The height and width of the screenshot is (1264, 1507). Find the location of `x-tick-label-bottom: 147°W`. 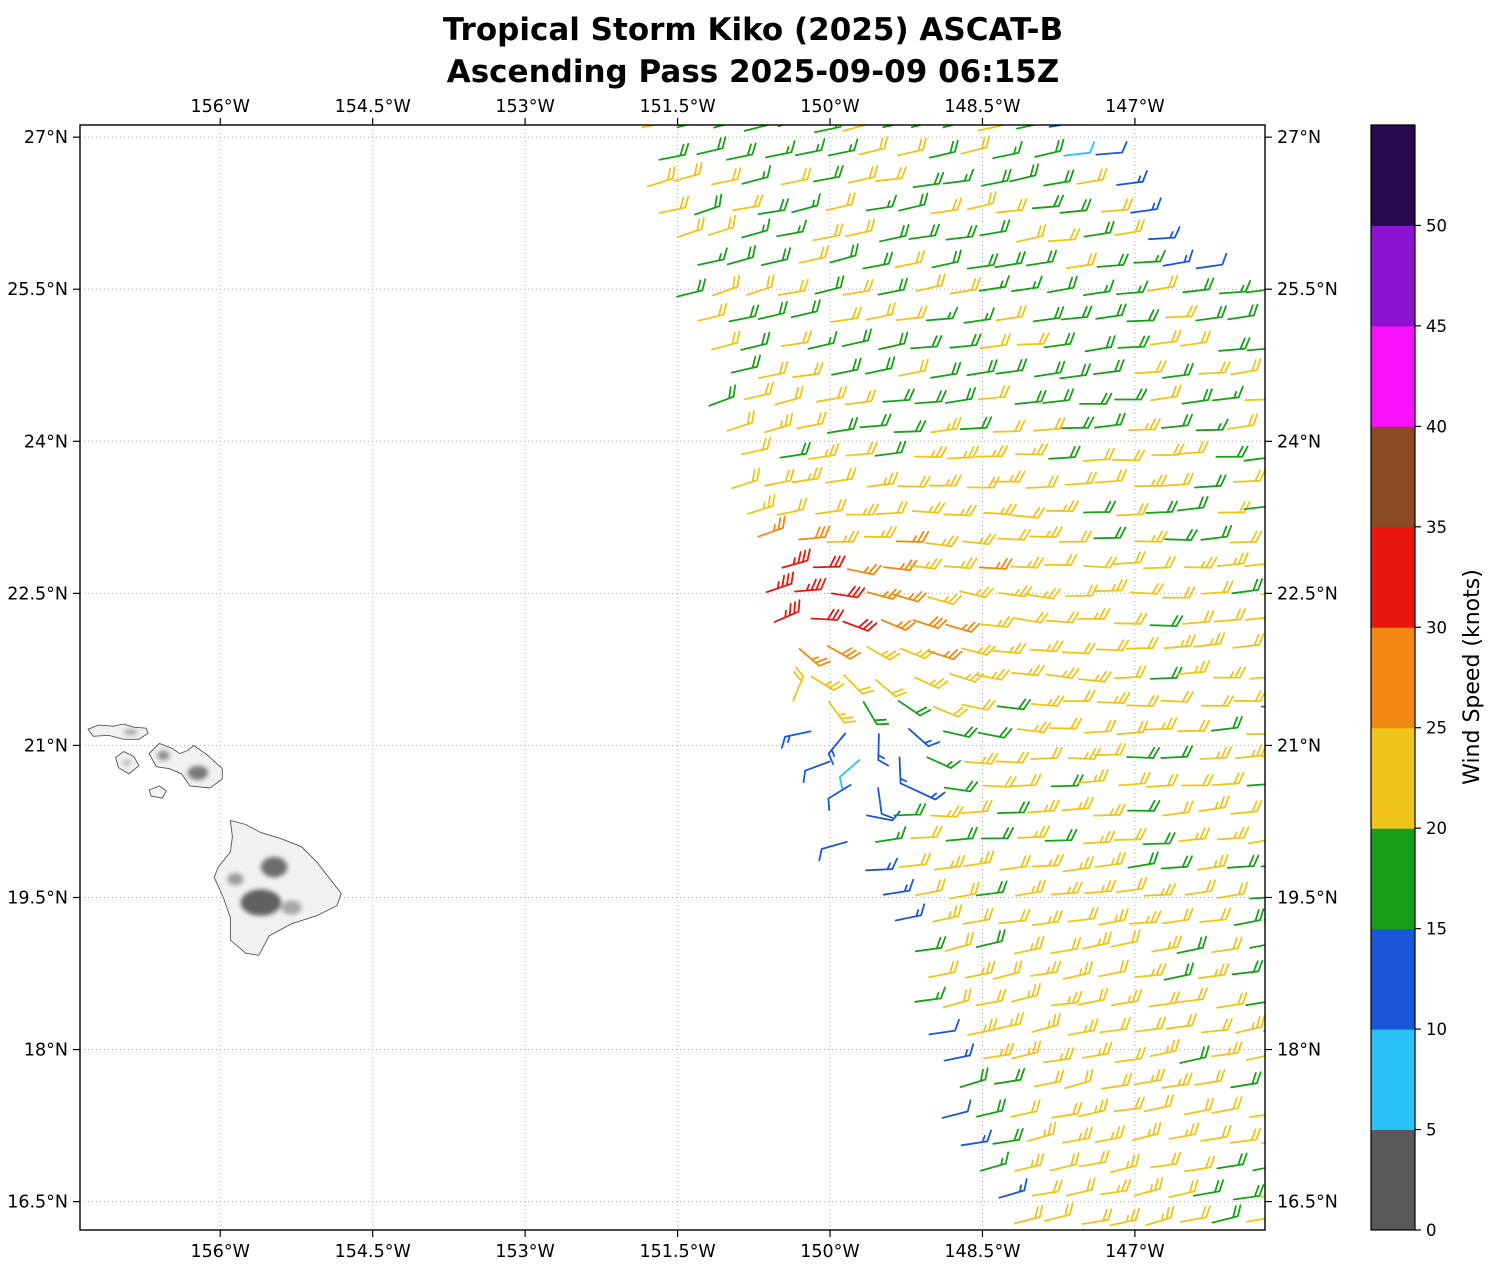

x-tick-label-bottom: 147°W is located at coordinates (1134, 1252).